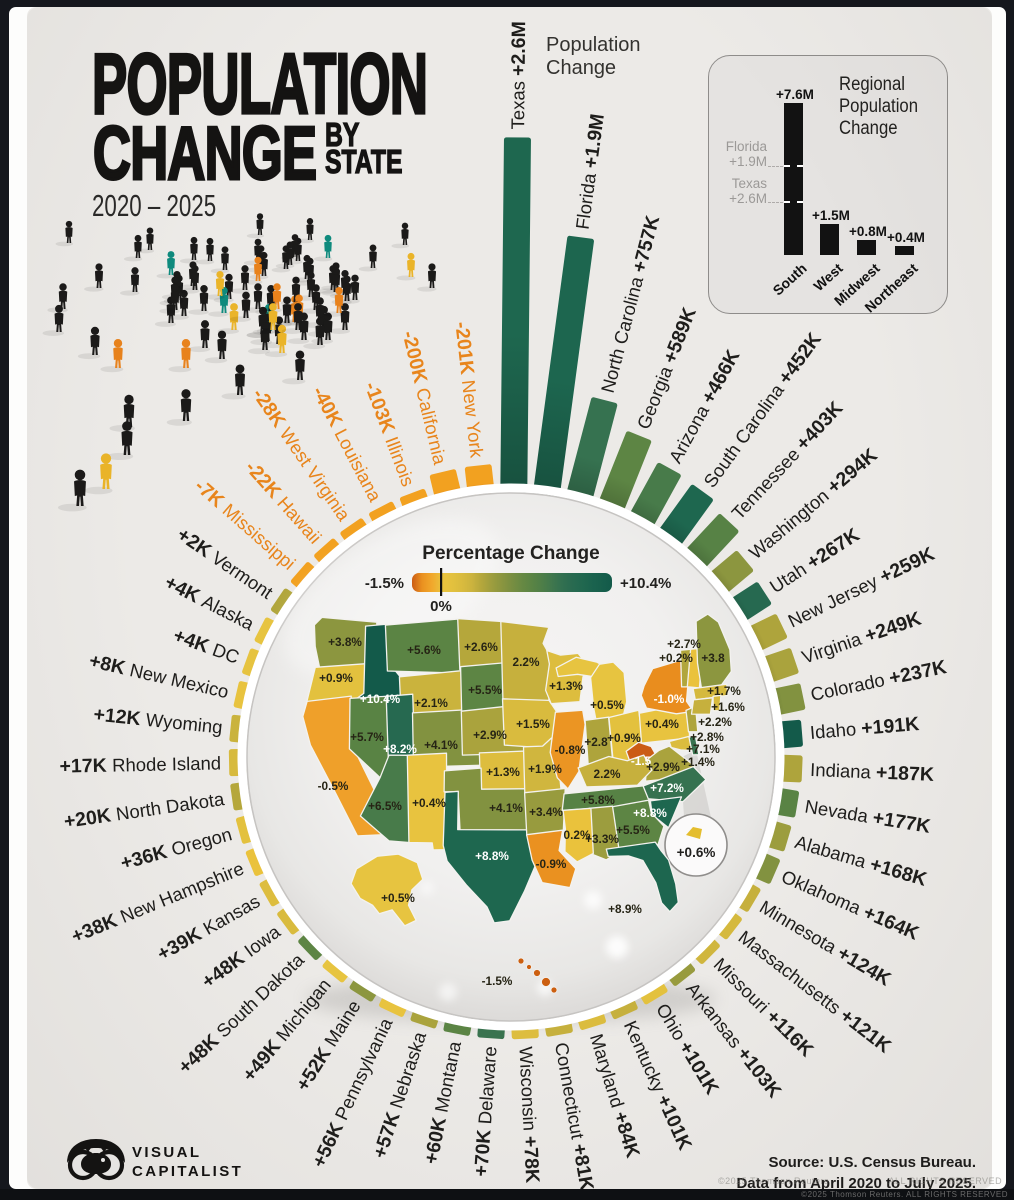 This screenshot has width=1014, height=1200. What do you see at coordinates (684, 644) in the screenshot?
I see `svg-text: +2.7%` at bounding box center [684, 644].